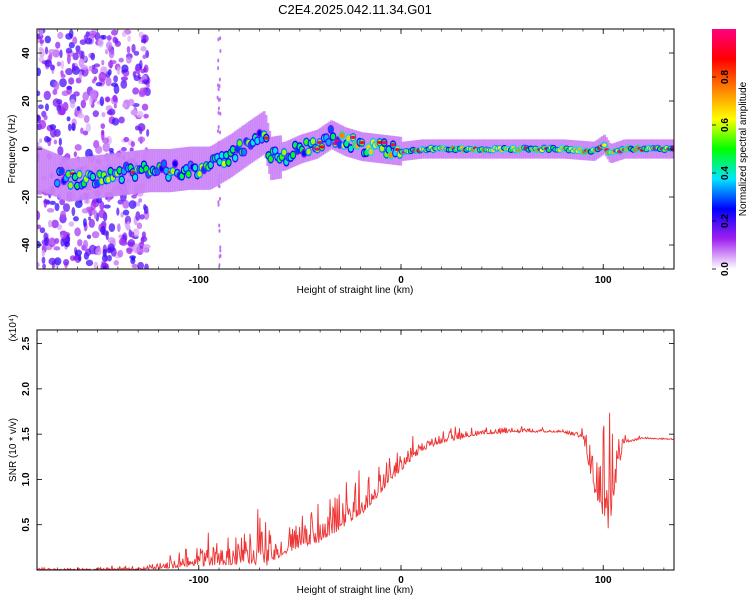 This screenshot has height=600, width=750. What do you see at coordinates (355, 290) in the screenshot?
I see `heatmap-x-axis-label: Height of straight line (km)` at bounding box center [355, 290].